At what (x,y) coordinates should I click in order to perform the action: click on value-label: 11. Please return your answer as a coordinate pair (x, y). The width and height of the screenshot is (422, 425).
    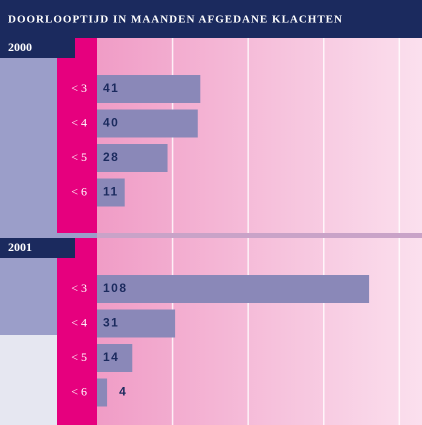
    Looking at the image, I should click on (111, 192).